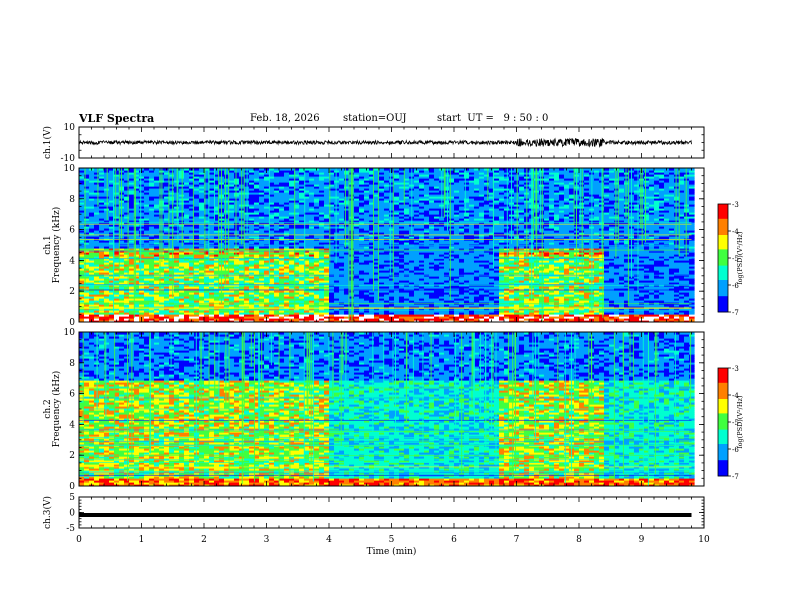 This screenshot has height=612, width=792. What do you see at coordinates (72, 498) in the screenshot?
I see `y-tick-label: 5` at bounding box center [72, 498].